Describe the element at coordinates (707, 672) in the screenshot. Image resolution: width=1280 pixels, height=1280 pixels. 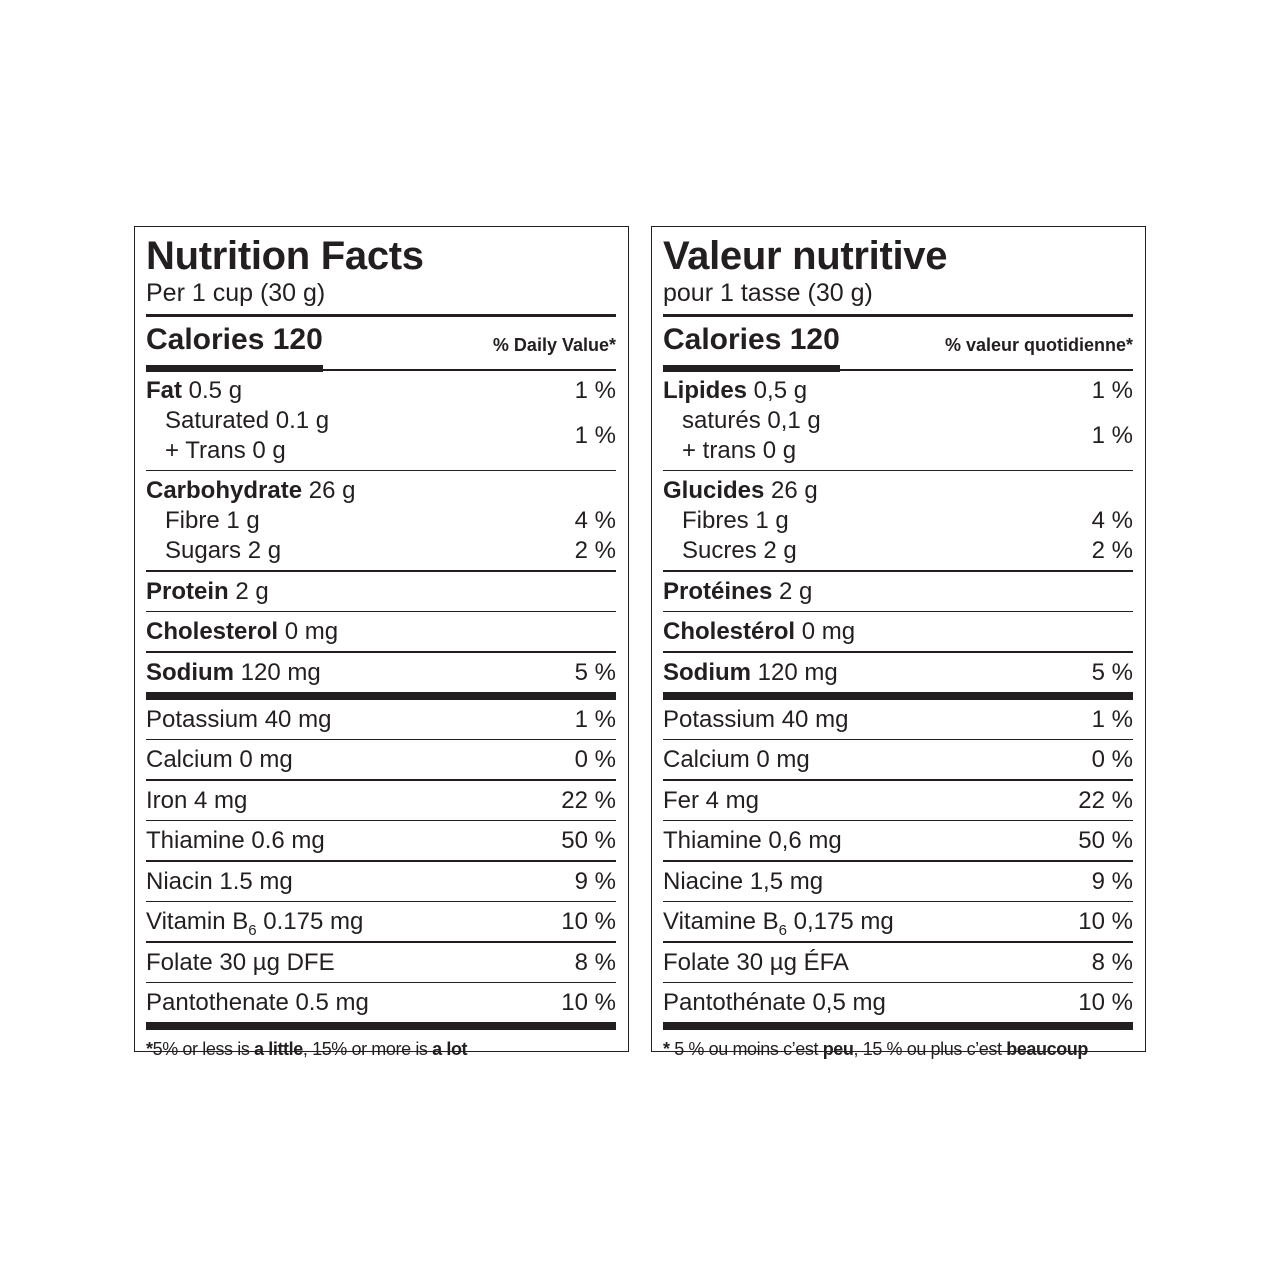
I see `nutrient-name: Sodium` at that location.